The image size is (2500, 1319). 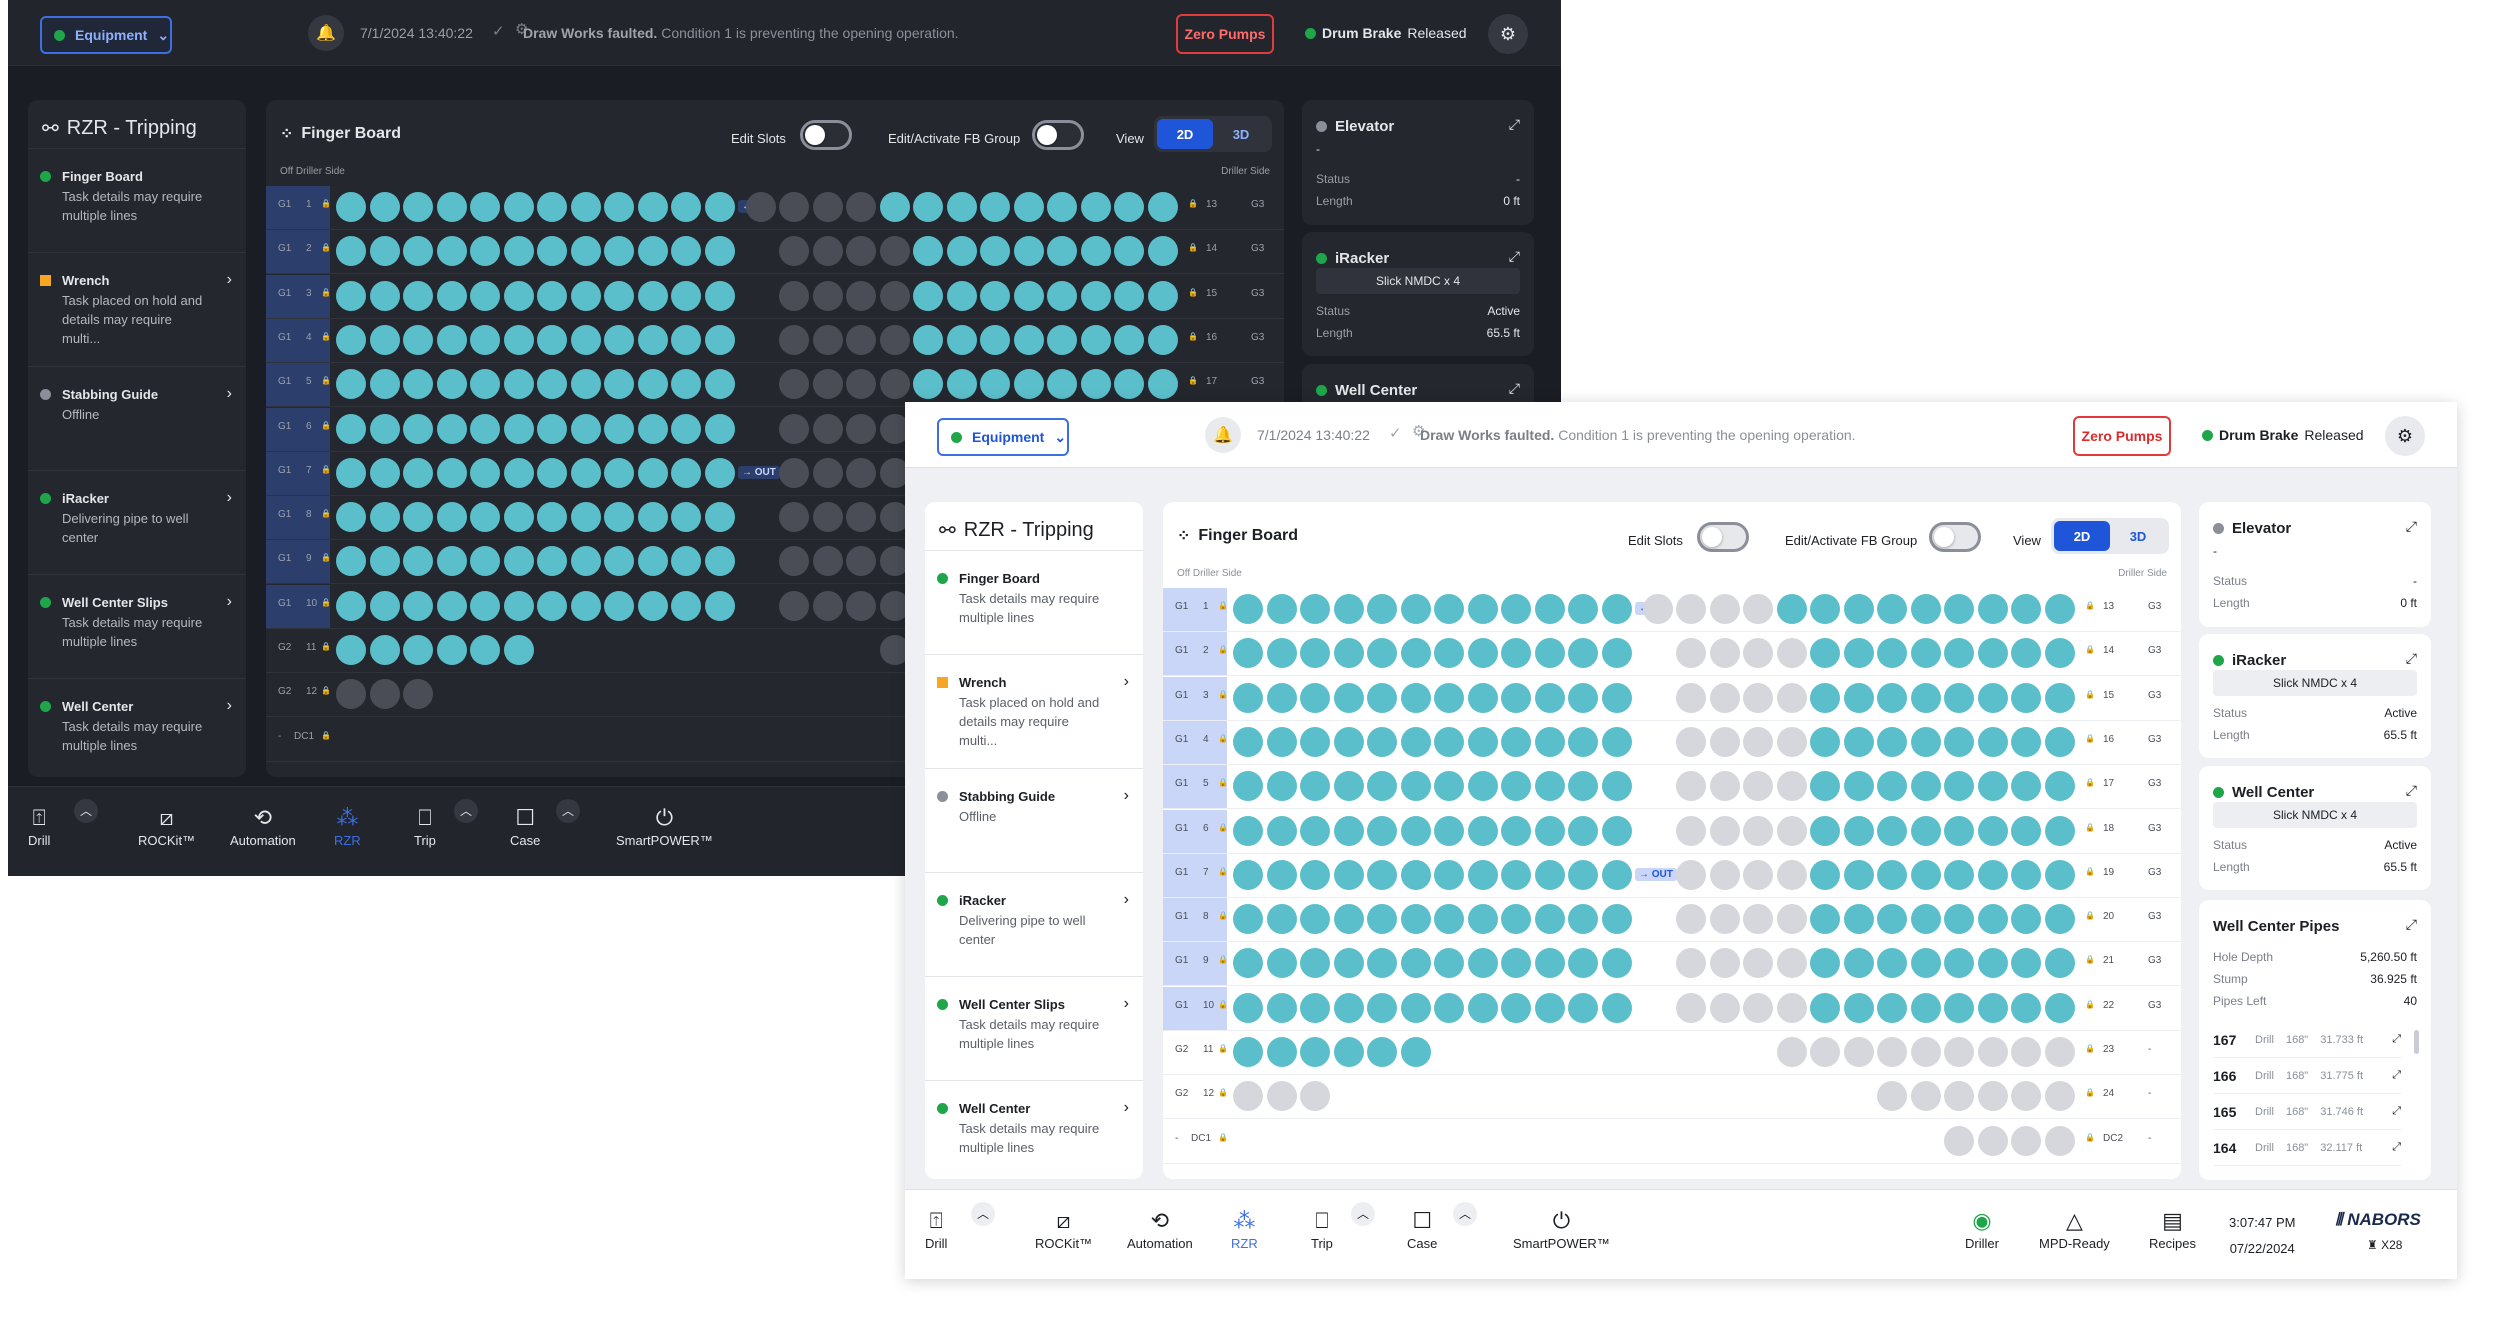 I want to click on drill-expand: ︿, so click(x=86, y=811).